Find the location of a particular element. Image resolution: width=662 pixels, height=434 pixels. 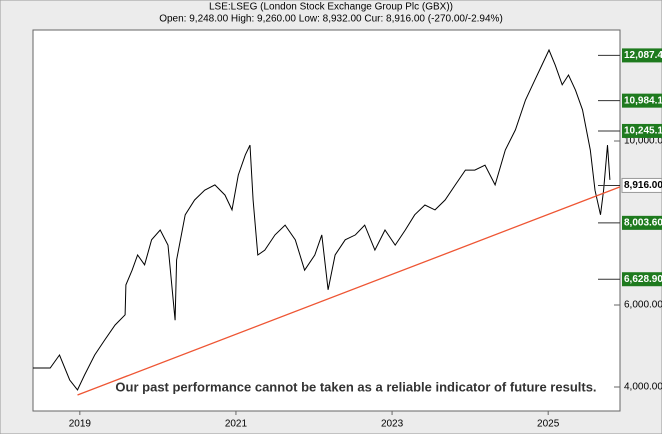

x-tick-label: 2025 is located at coordinates (548, 424).